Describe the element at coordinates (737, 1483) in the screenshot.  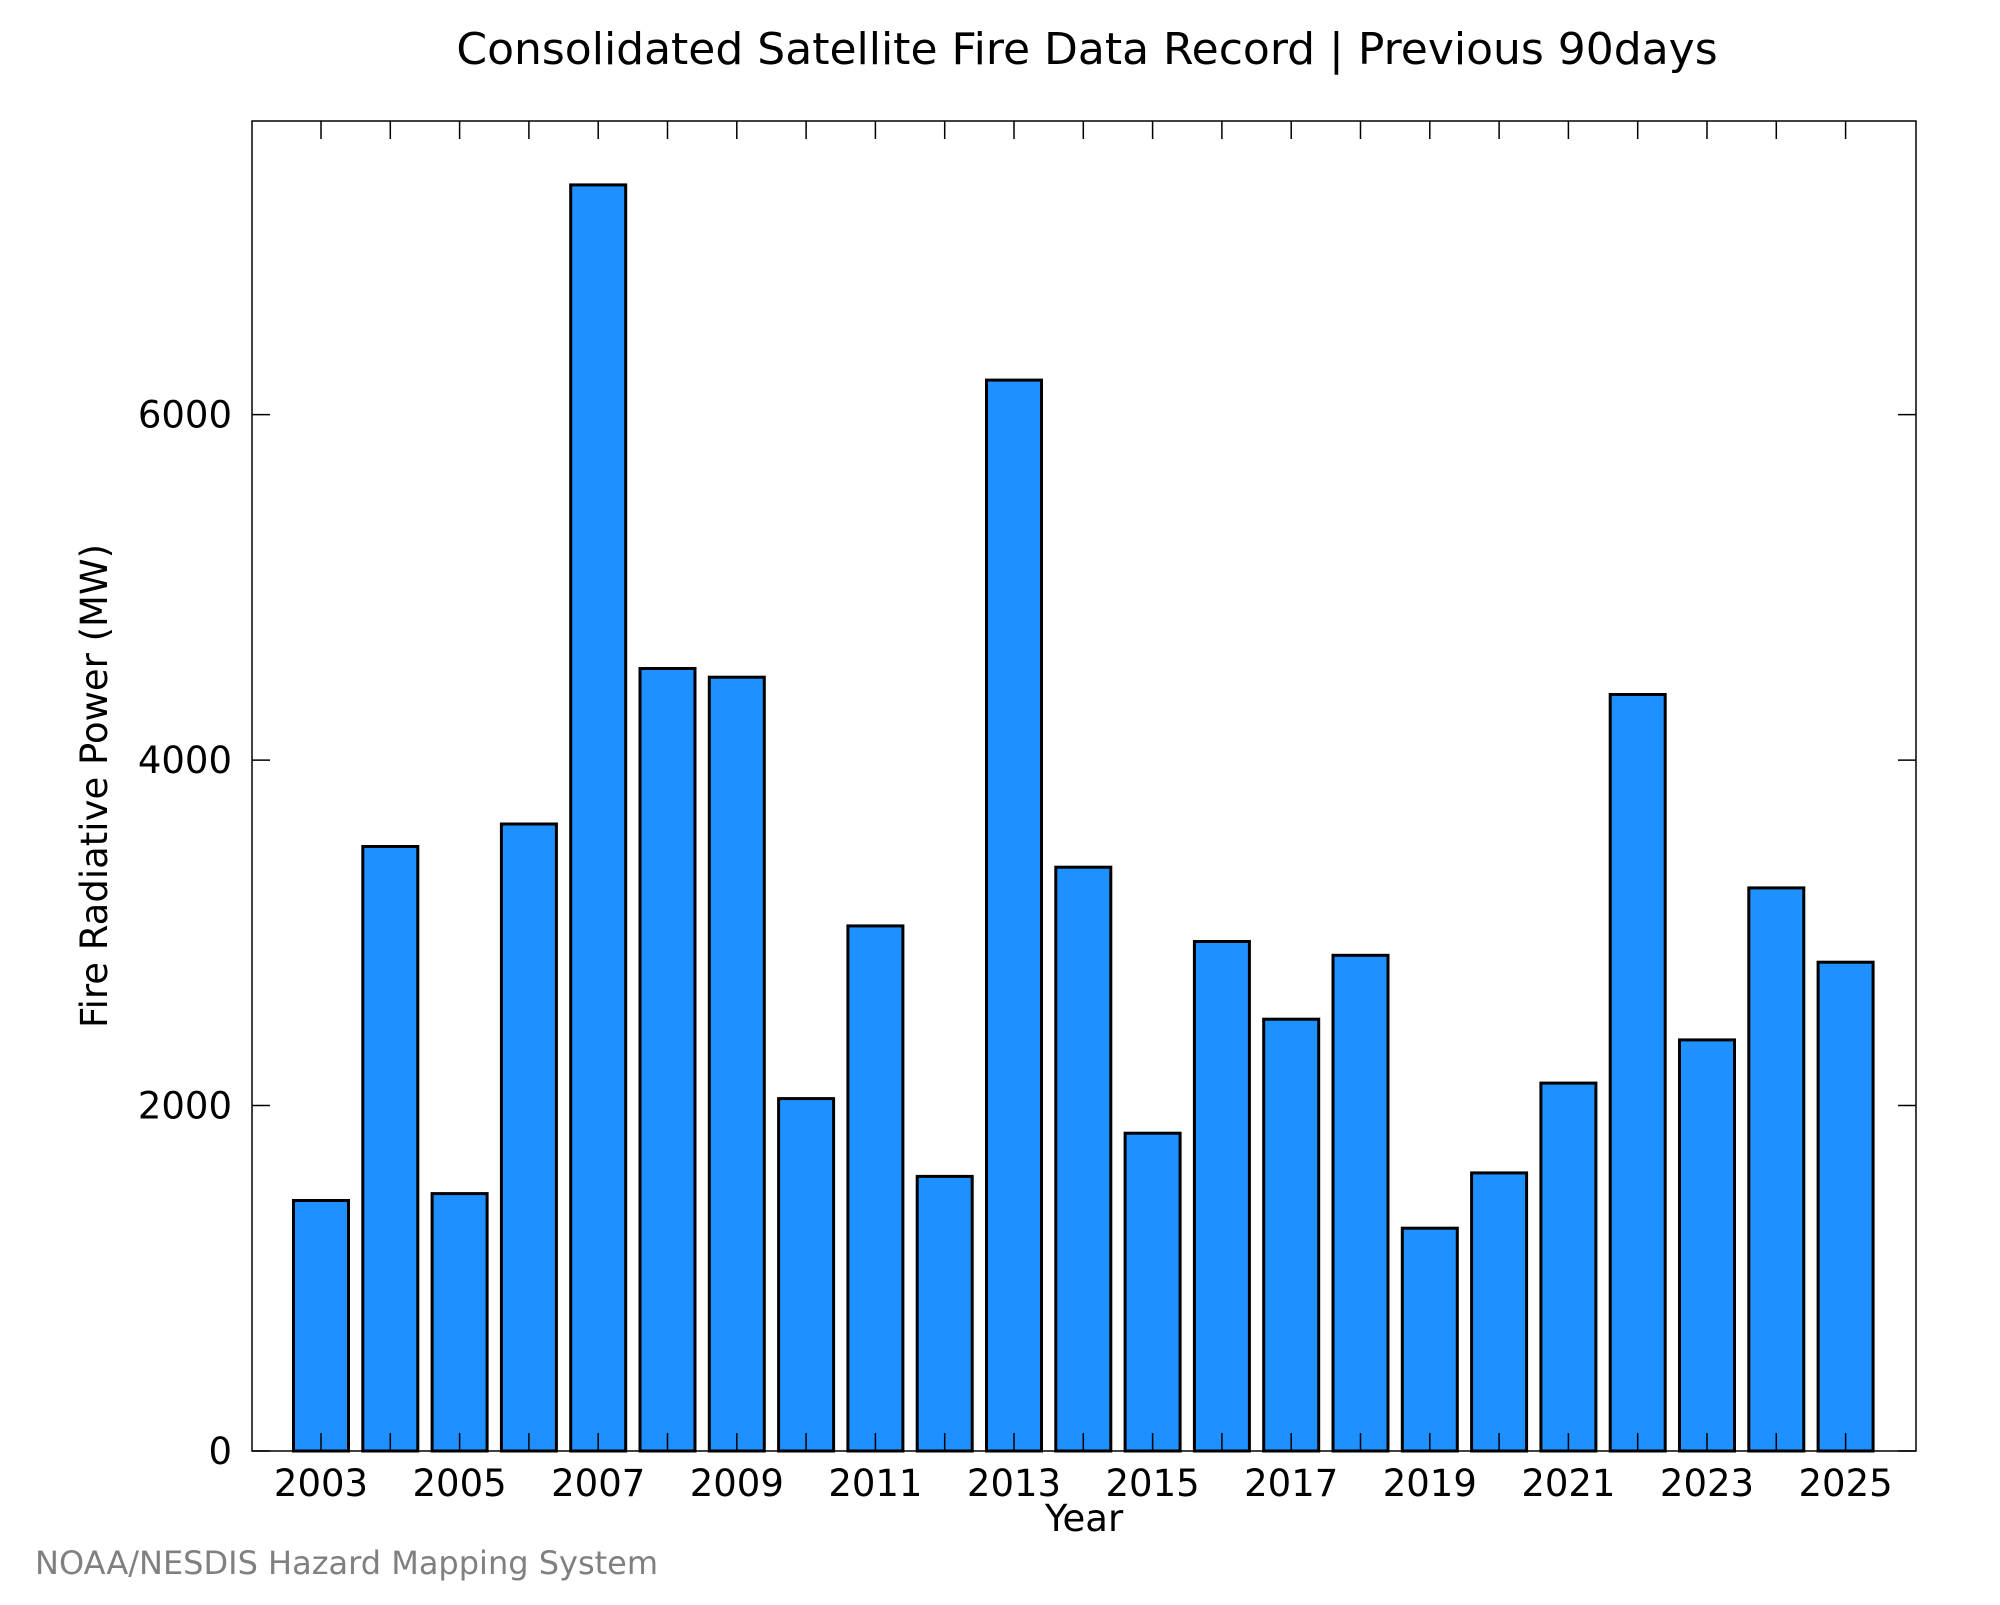
I see `x-tick-label-2009: 2009` at that location.